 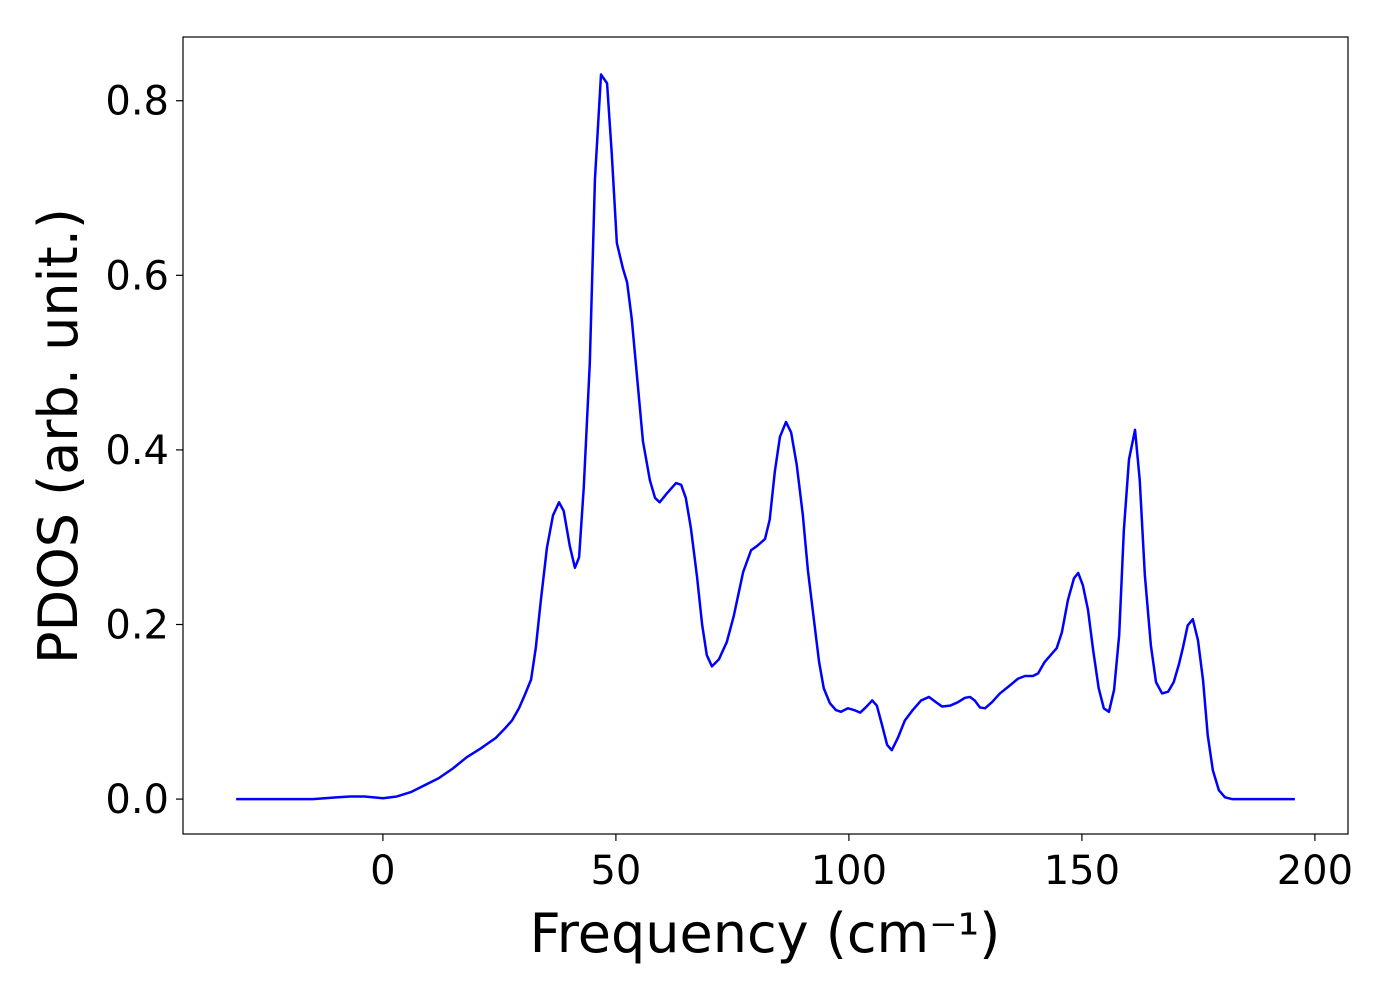 I want to click on x-tick-label: 100, so click(x=849, y=871).